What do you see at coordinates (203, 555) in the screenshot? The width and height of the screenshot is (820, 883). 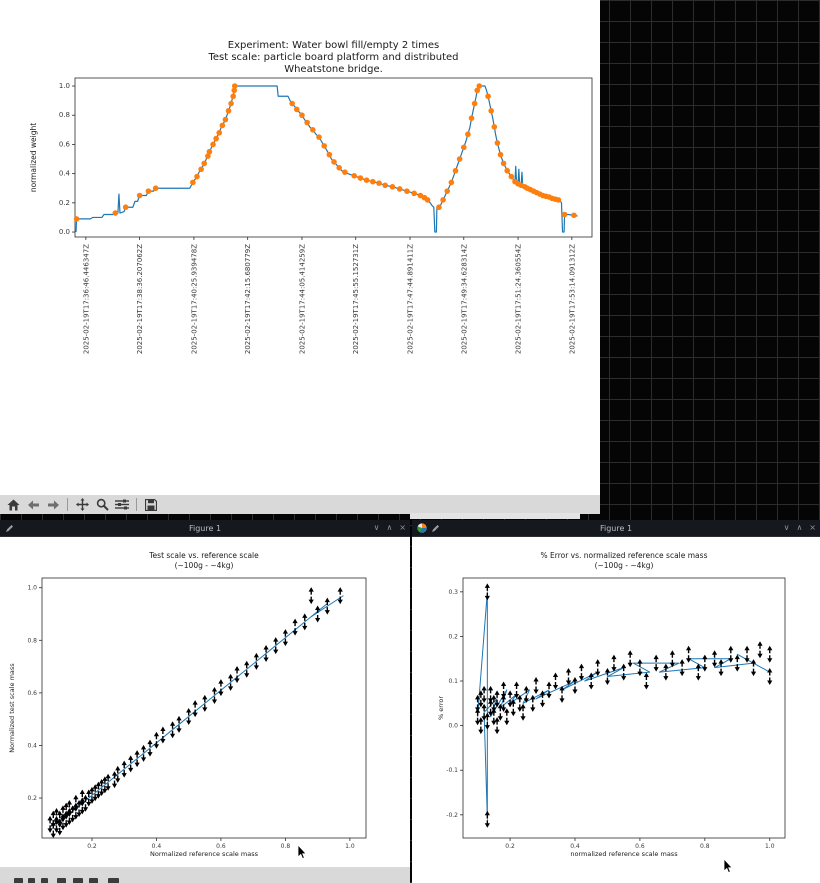 I see `svg-text: Test scale vs. reference scale` at bounding box center [203, 555].